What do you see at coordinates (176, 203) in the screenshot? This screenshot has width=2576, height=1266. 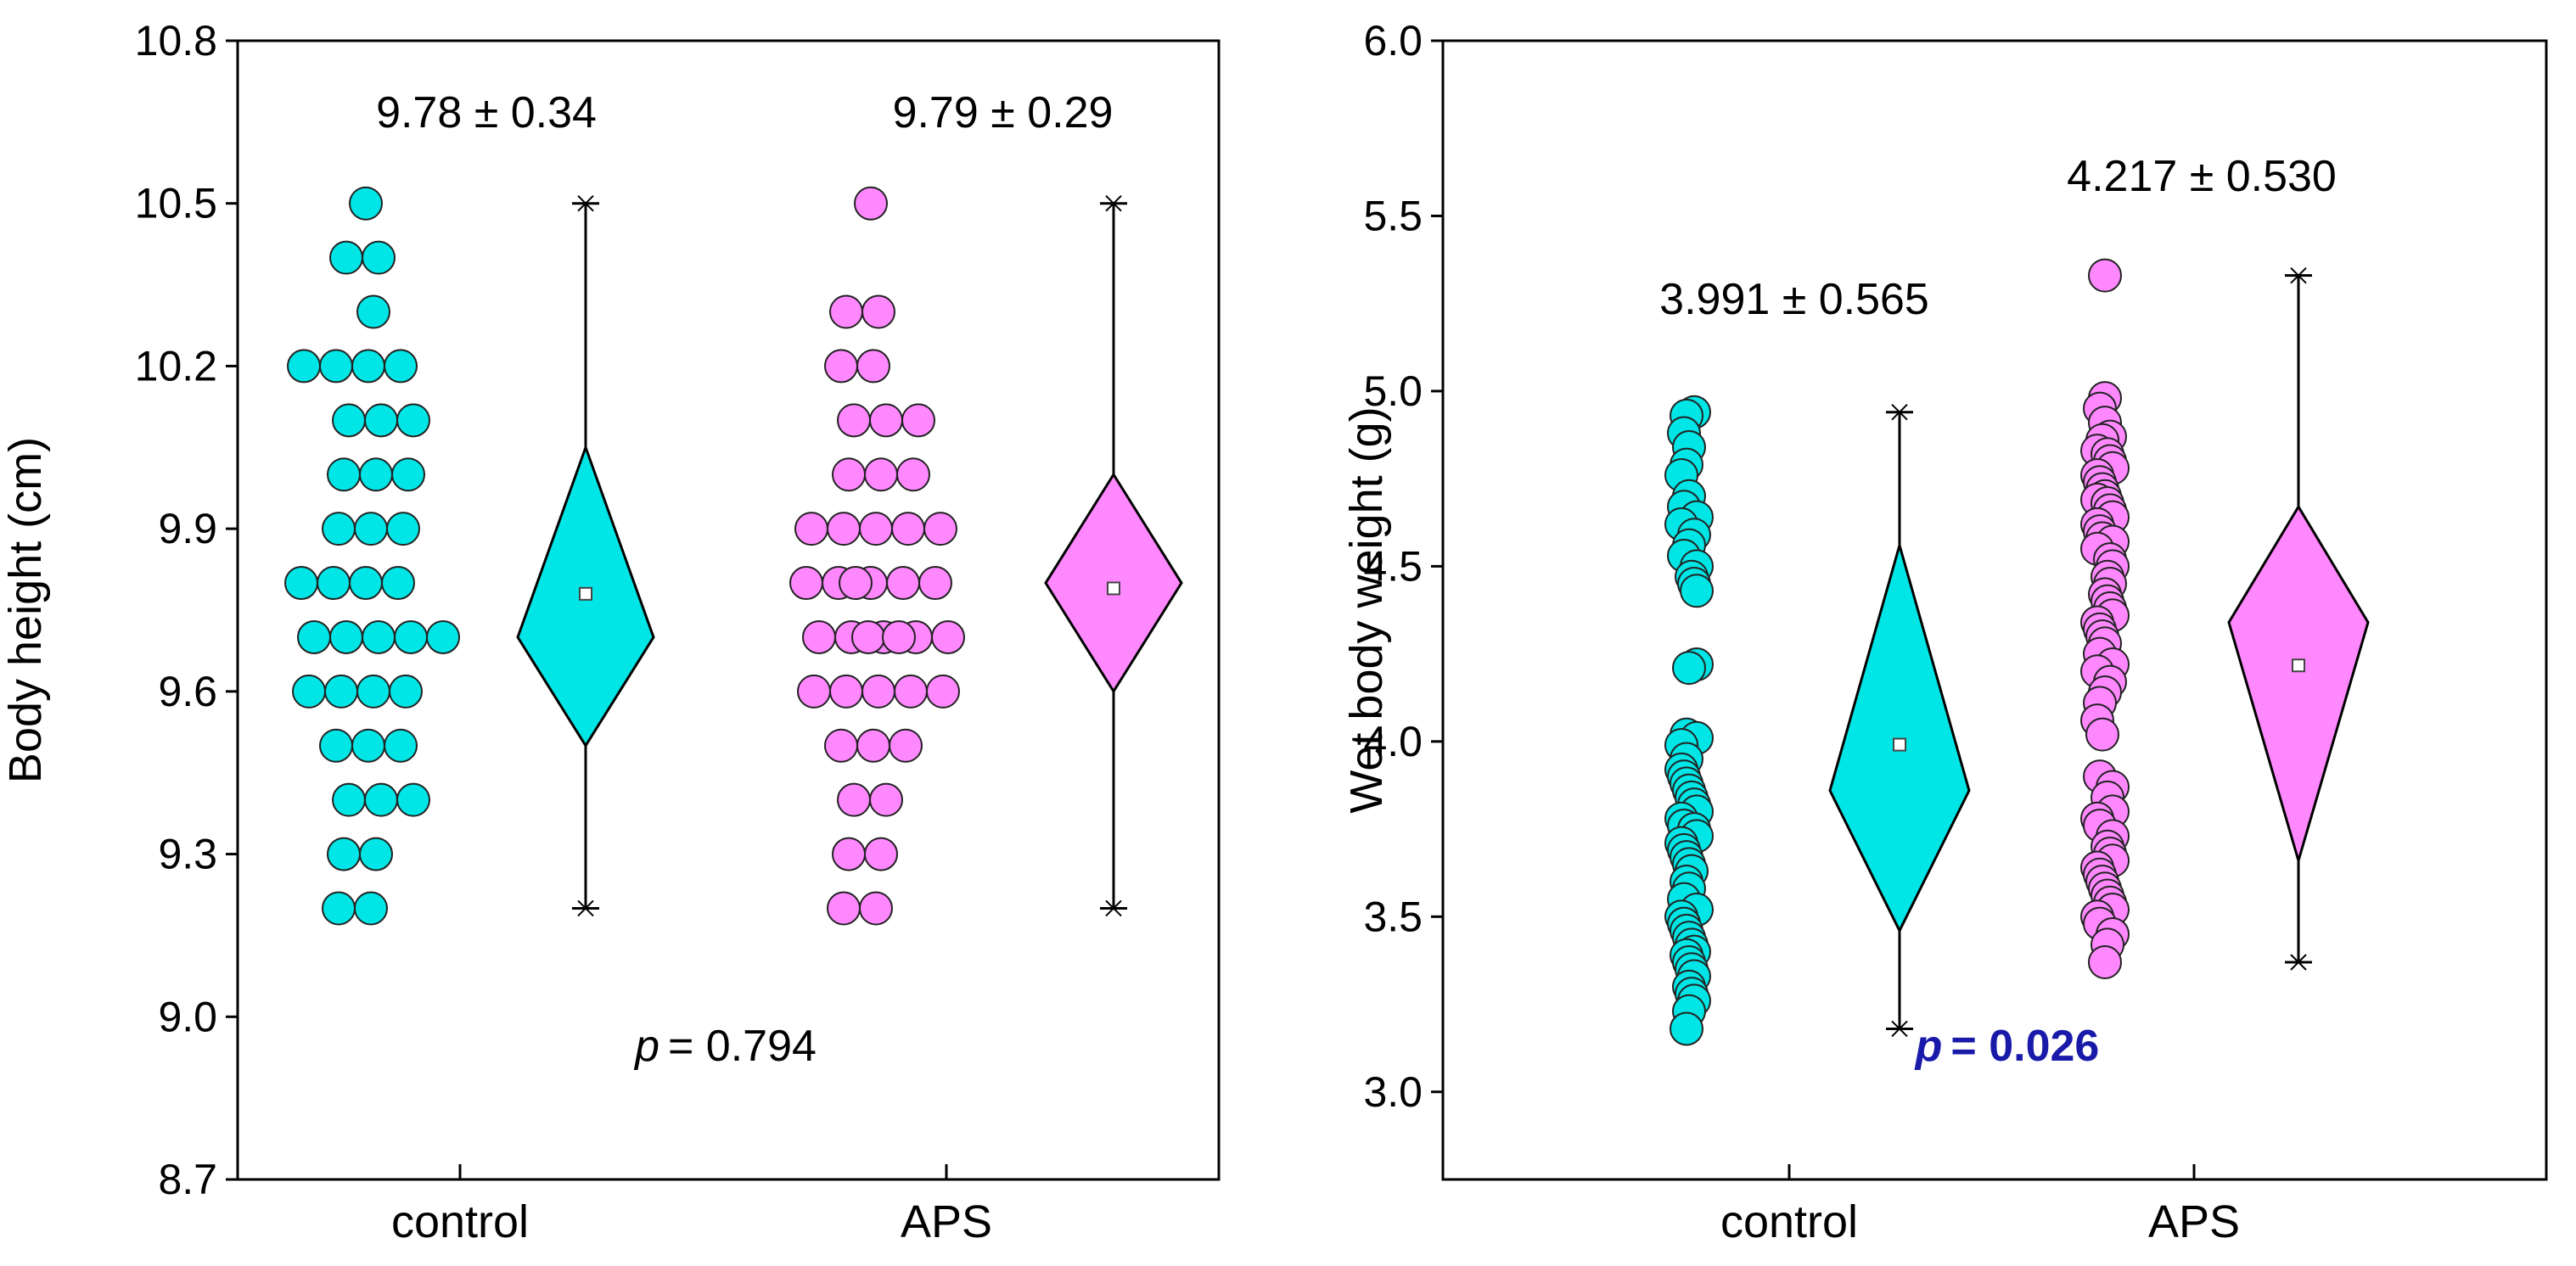 I see `y-tick-label: 10.5` at bounding box center [176, 203].